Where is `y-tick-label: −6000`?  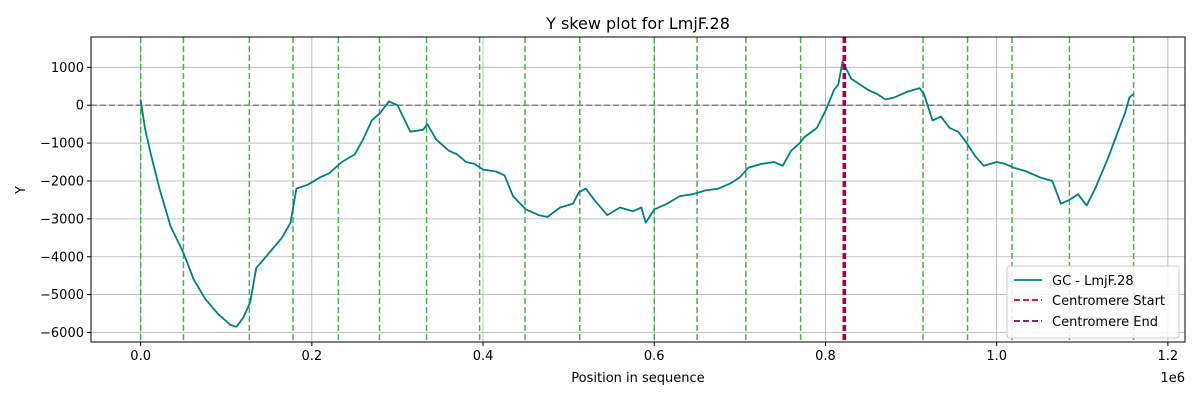
y-tick-label: −6000 is located at coordinates (62, 333).